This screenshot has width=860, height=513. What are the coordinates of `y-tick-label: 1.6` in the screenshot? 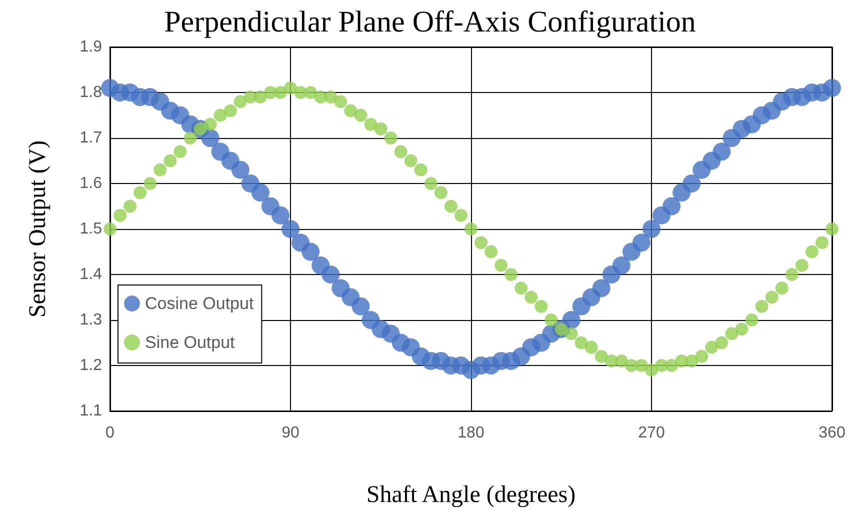 It's located at (91, 183).